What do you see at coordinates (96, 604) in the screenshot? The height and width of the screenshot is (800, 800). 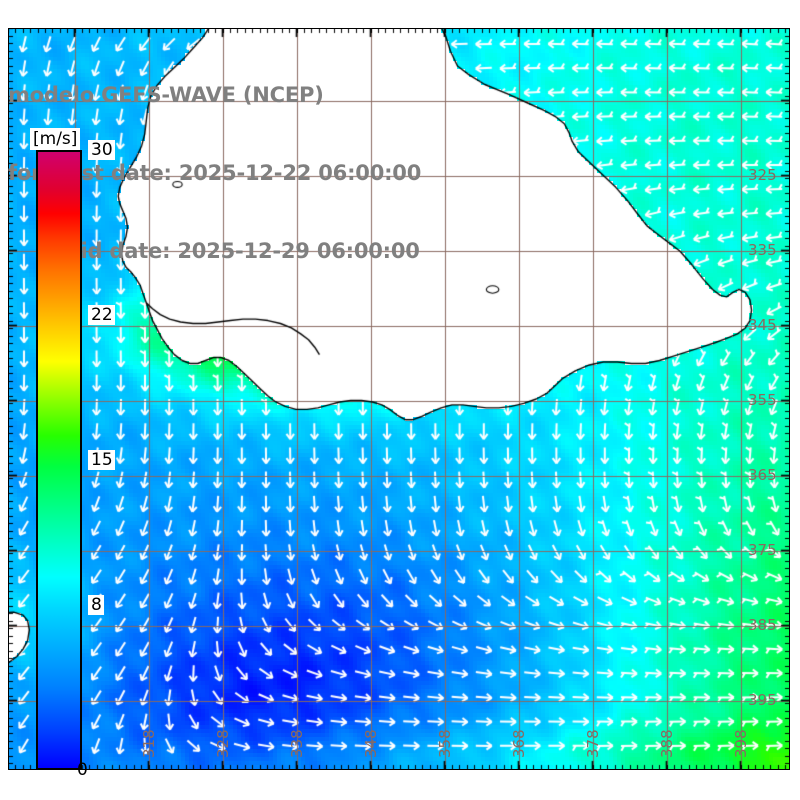 I see `colorbar-tick-8: 8` at bounding box center [96, 604].